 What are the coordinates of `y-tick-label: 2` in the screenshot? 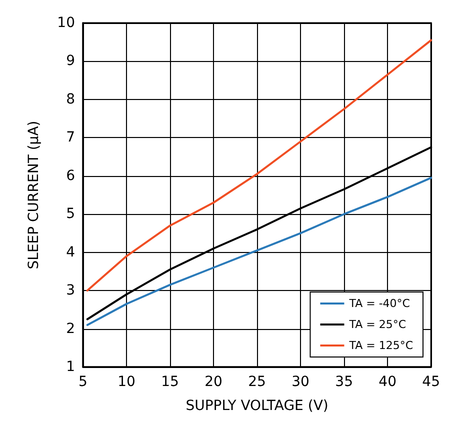 It's located at (70, 328).